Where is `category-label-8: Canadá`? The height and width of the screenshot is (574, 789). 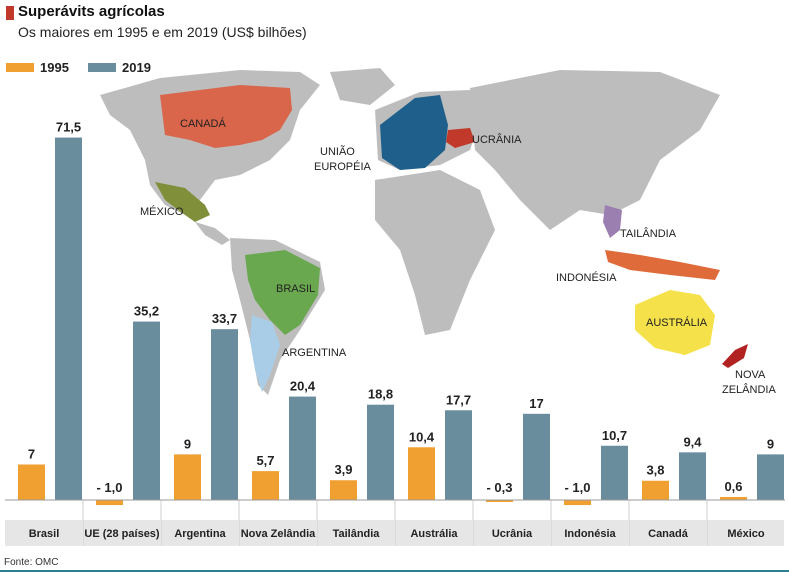 category-label-8: Canadá is located at coordinates (668, 534).